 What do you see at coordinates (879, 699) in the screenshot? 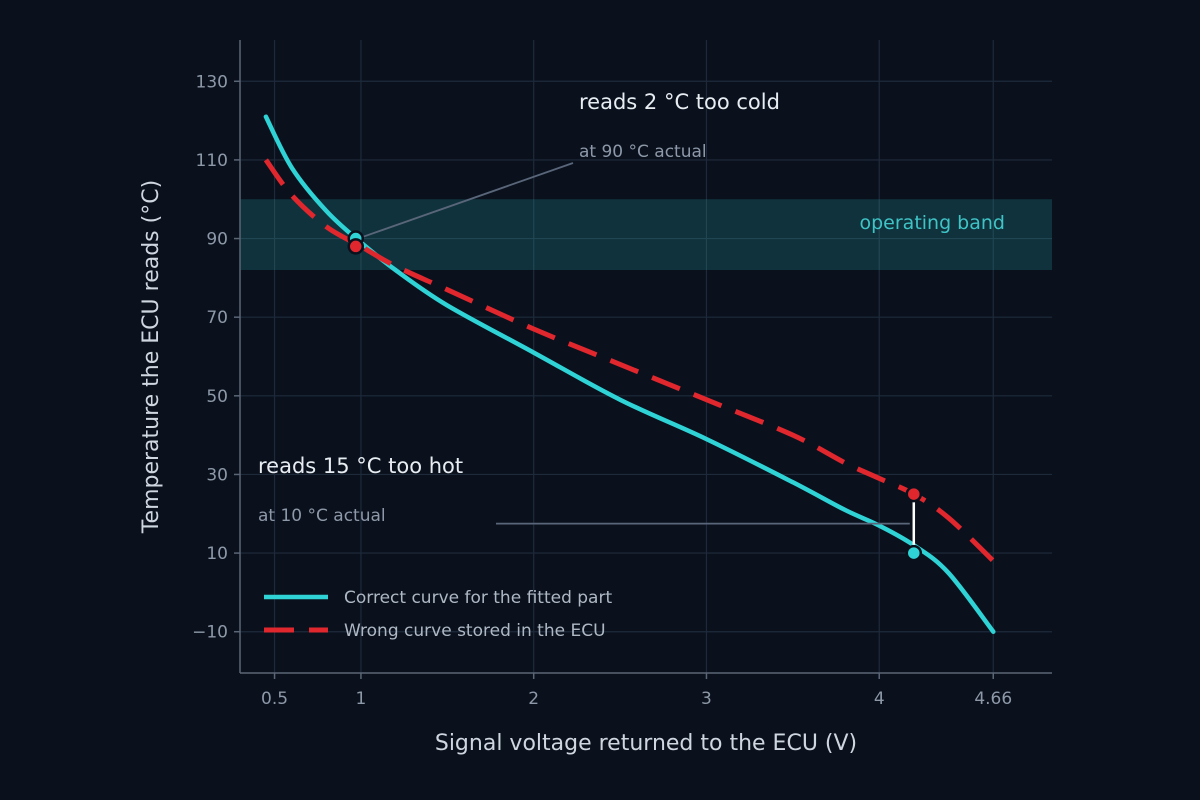
I see `x-tick-label: 4` at bounding box center [879, 699].